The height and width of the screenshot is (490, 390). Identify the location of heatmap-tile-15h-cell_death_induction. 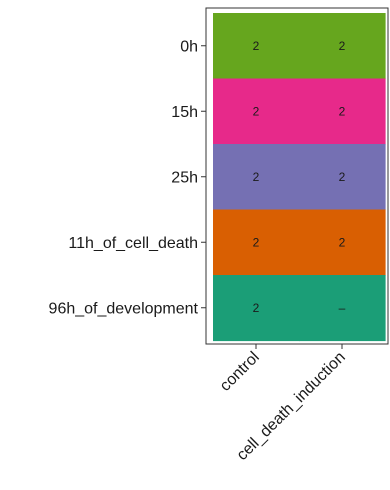
(342, 111).